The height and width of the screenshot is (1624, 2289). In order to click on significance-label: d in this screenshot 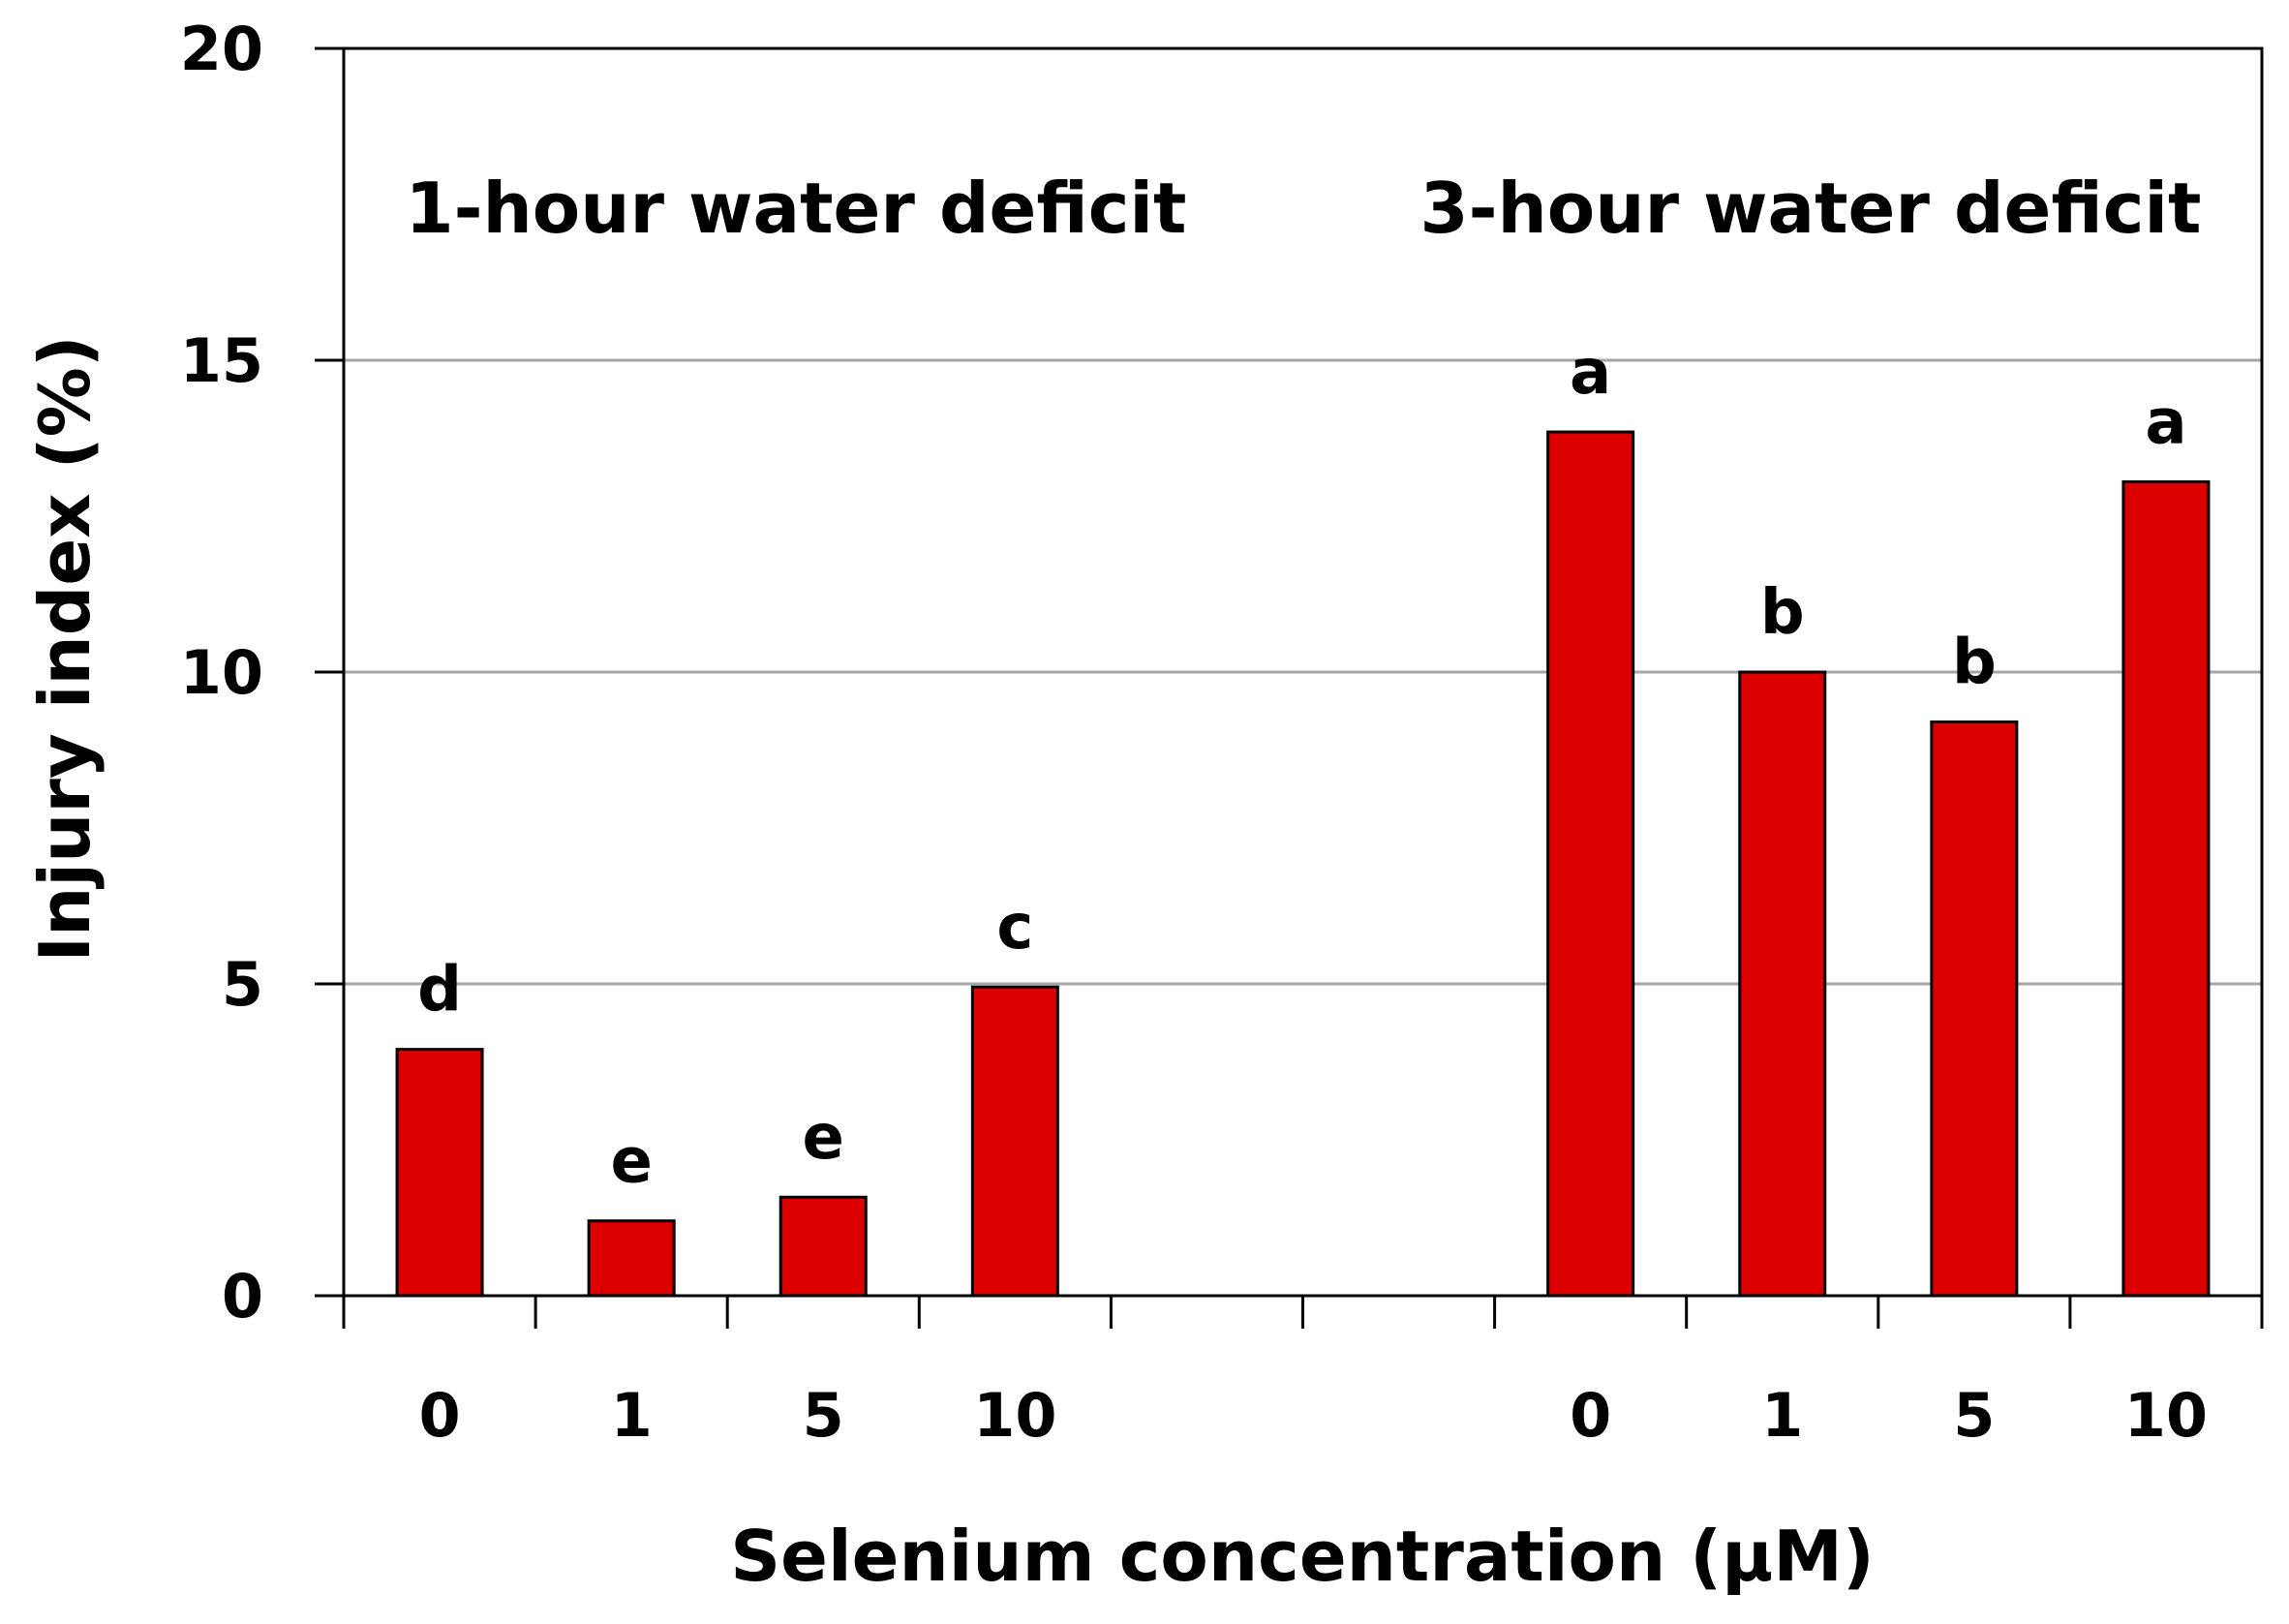, I will do `click(439, 990)`.